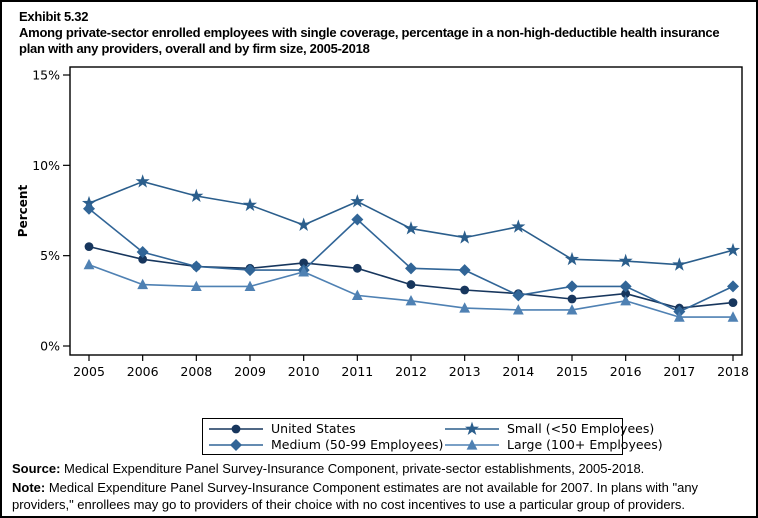 This screenshot has height=518, width=758. I want to click on x-tick-label: 2006, so click(143, 371).